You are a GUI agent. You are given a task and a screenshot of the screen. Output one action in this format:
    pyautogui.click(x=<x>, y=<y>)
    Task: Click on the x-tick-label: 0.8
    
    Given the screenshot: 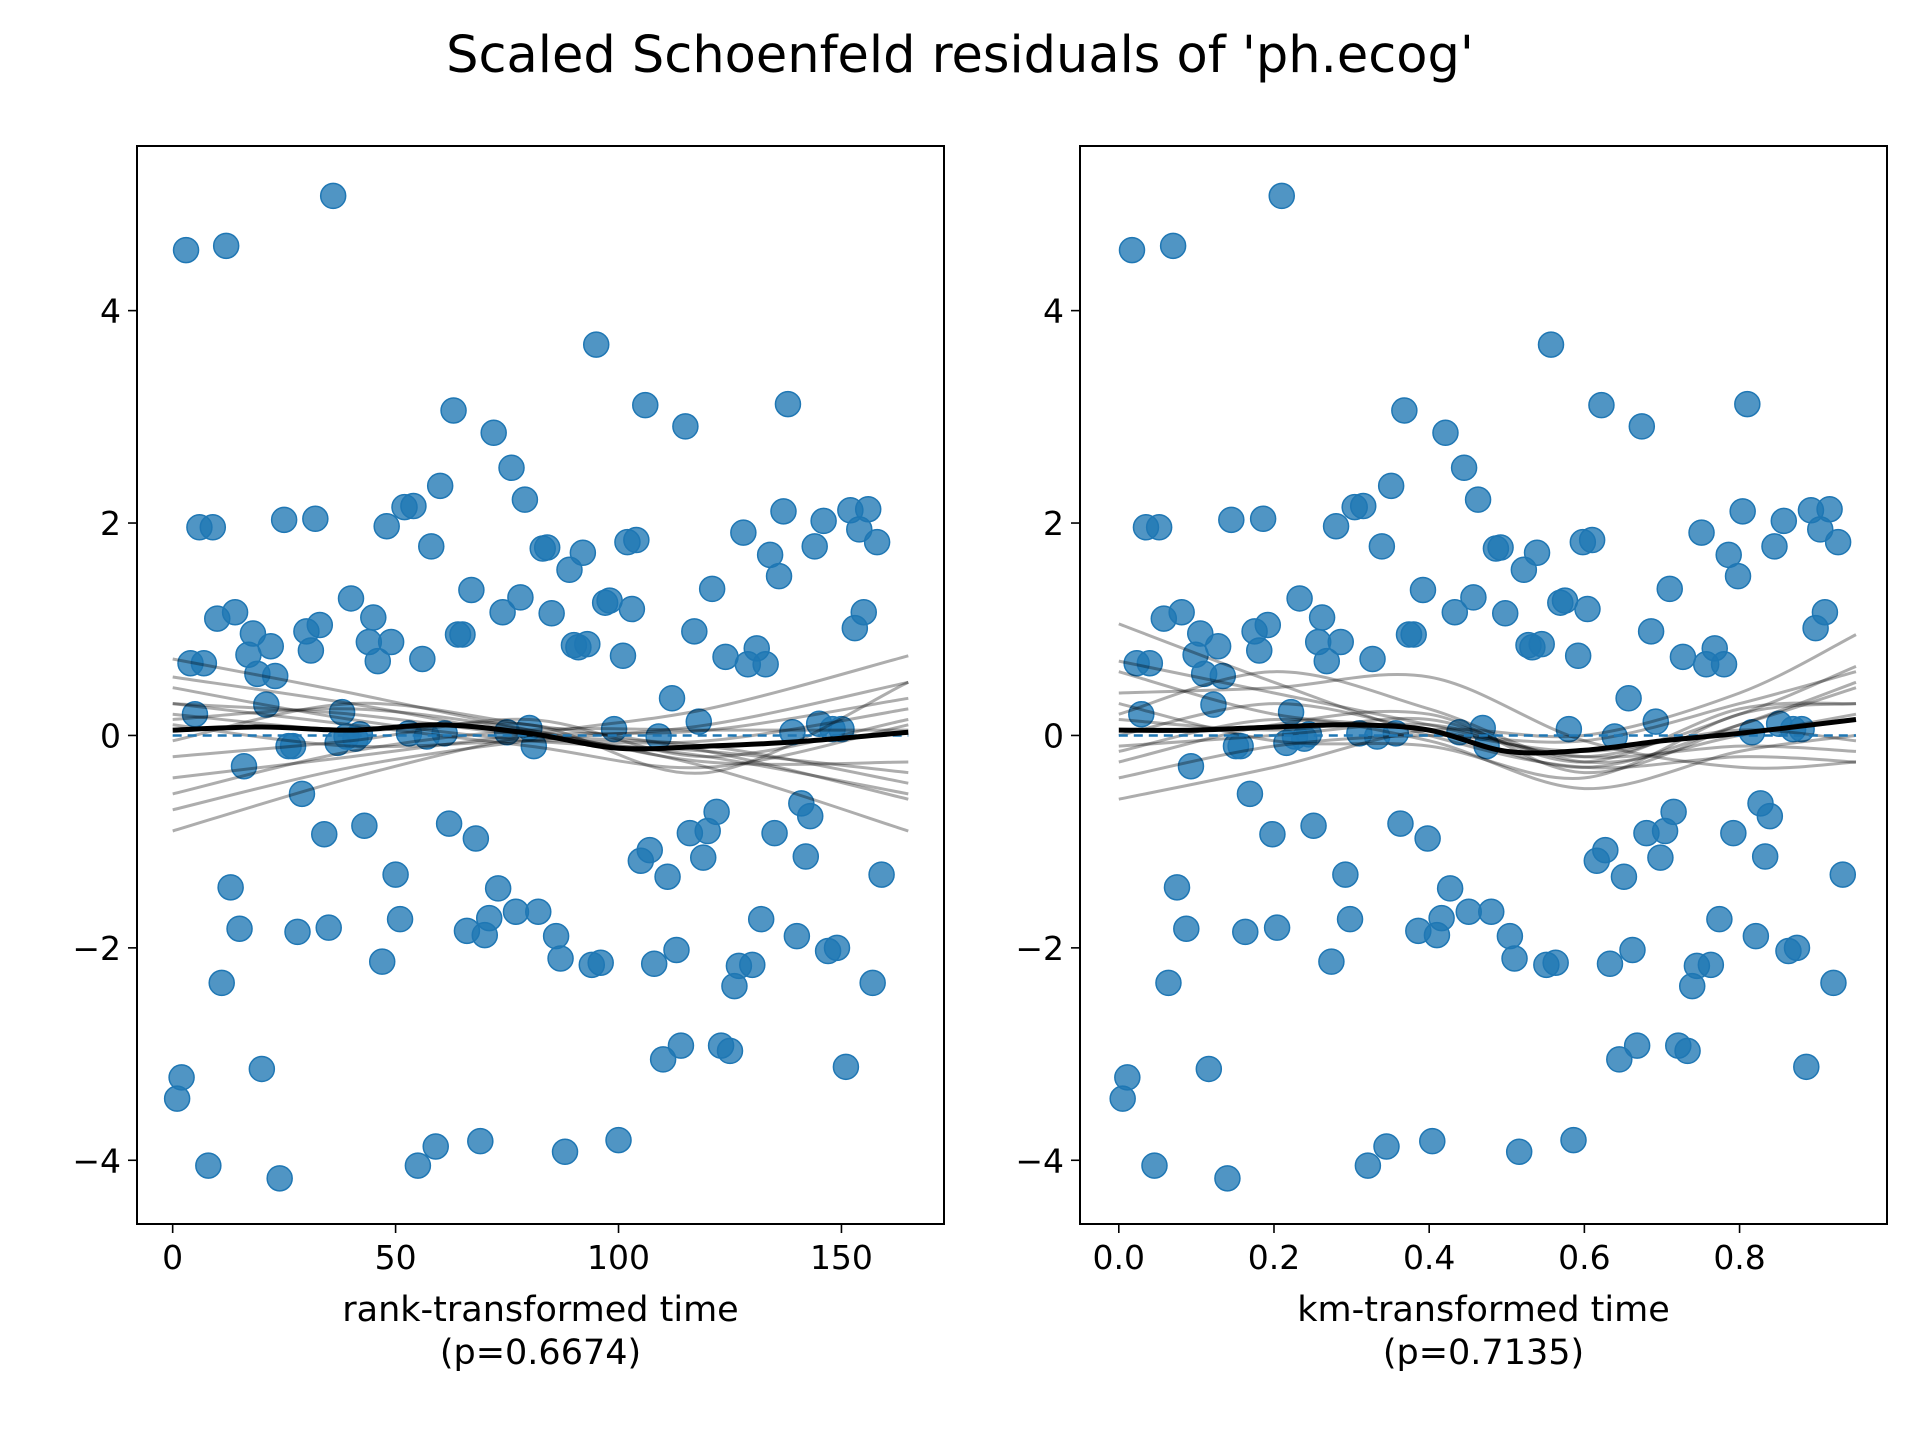 What is the action you would take?
    pyautogui.click(x=1739, y=1257)
    